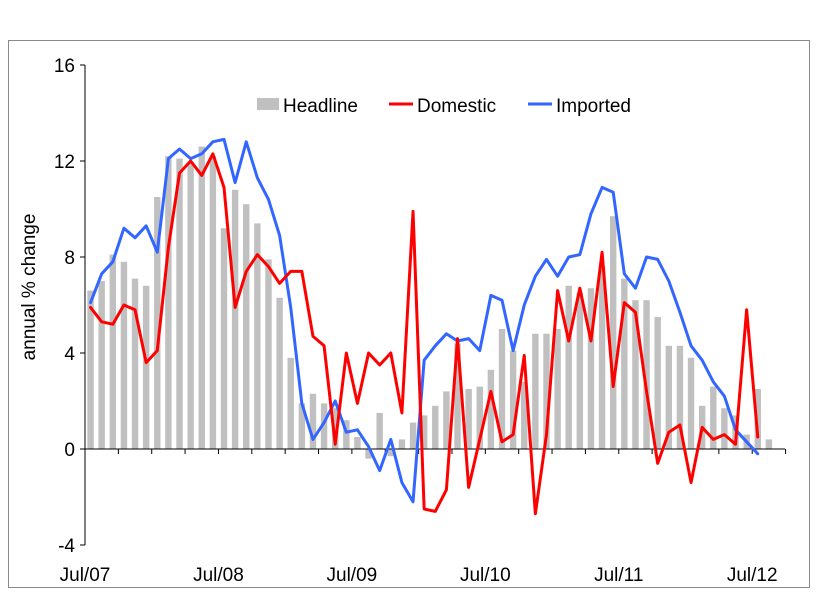 The height and width of the screenshot is (597, 820). What do you see at coordinates (618, 575) in the screenshot?
I see `x-tick-label: Jul/11` at bounding box center [618, 575].